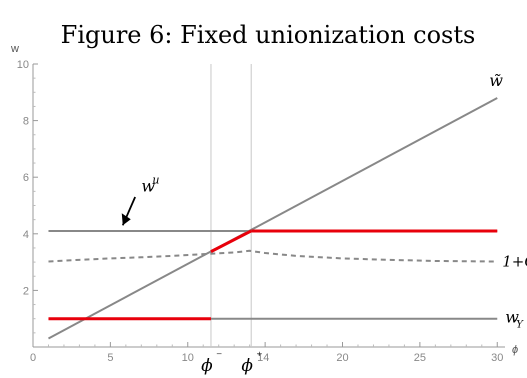  Describe the element at coordinates (219, 356) in the screenshot. I see `phi-superscript: ⁻` at that location.